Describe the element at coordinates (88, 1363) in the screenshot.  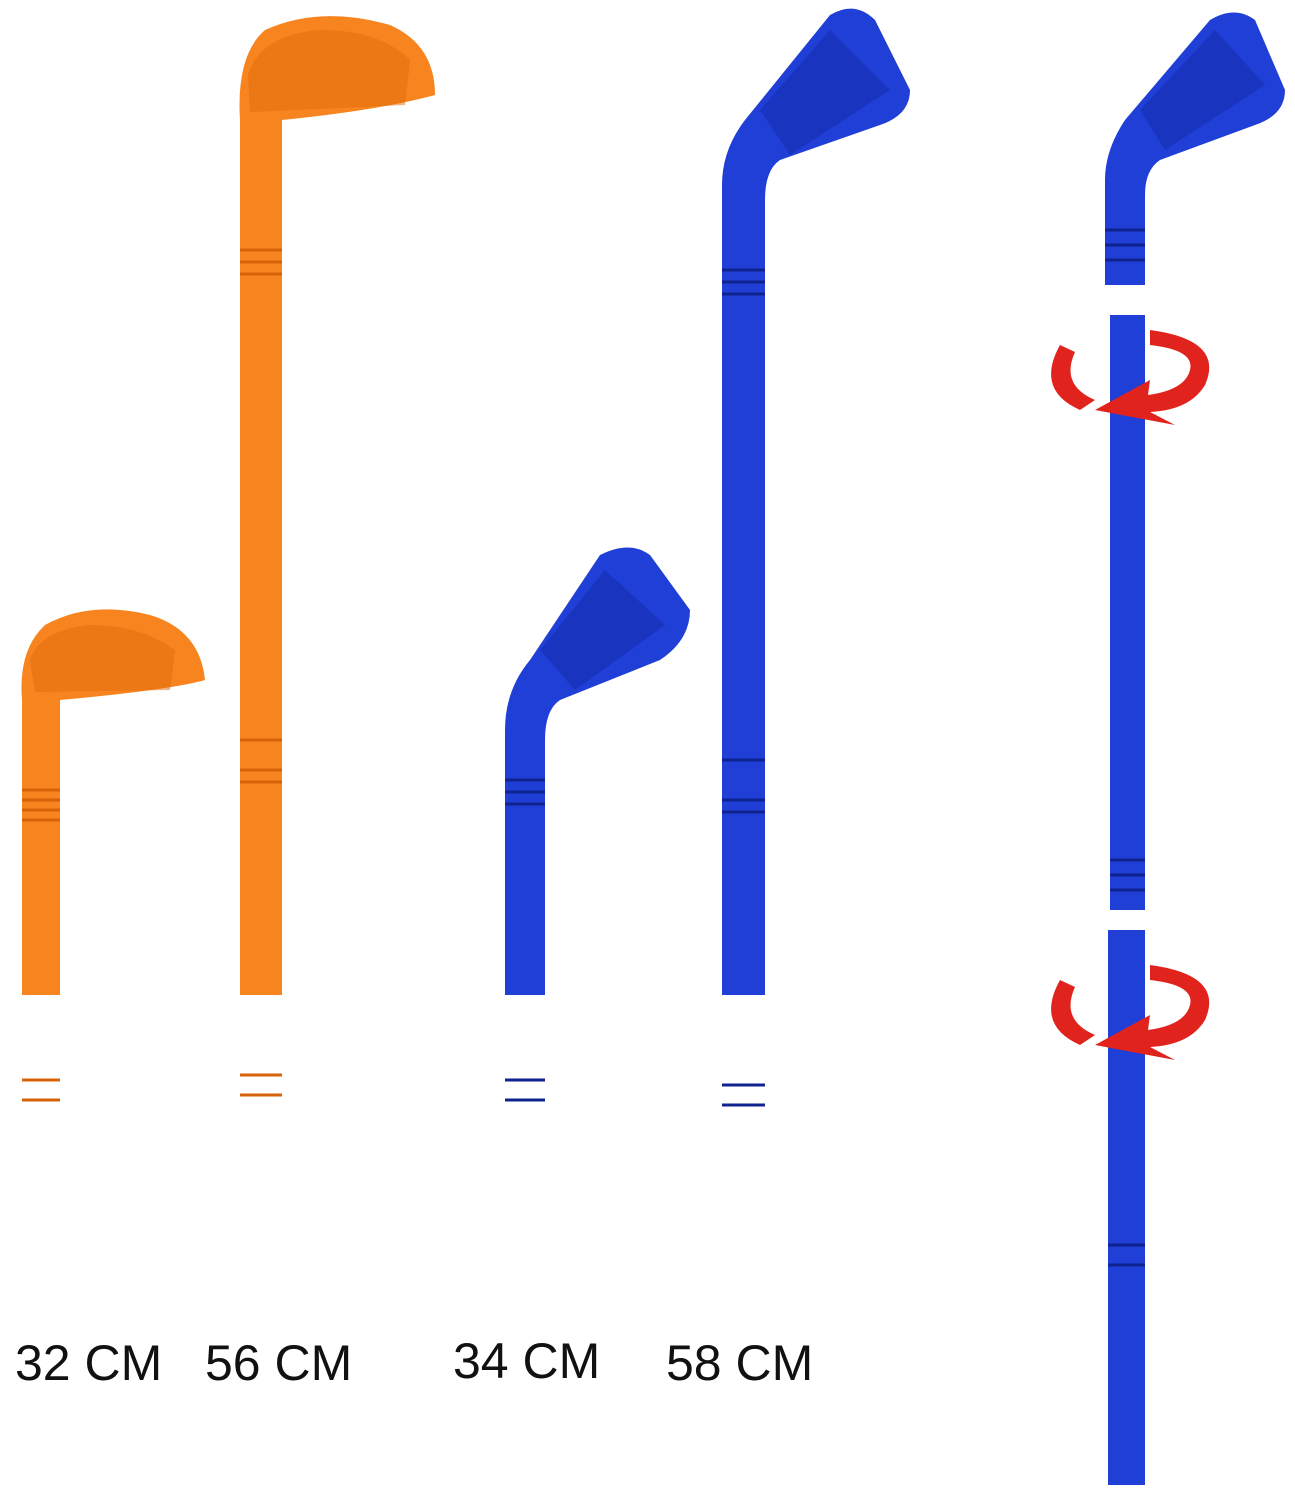
I see `size-label: 32 CM` at that location.